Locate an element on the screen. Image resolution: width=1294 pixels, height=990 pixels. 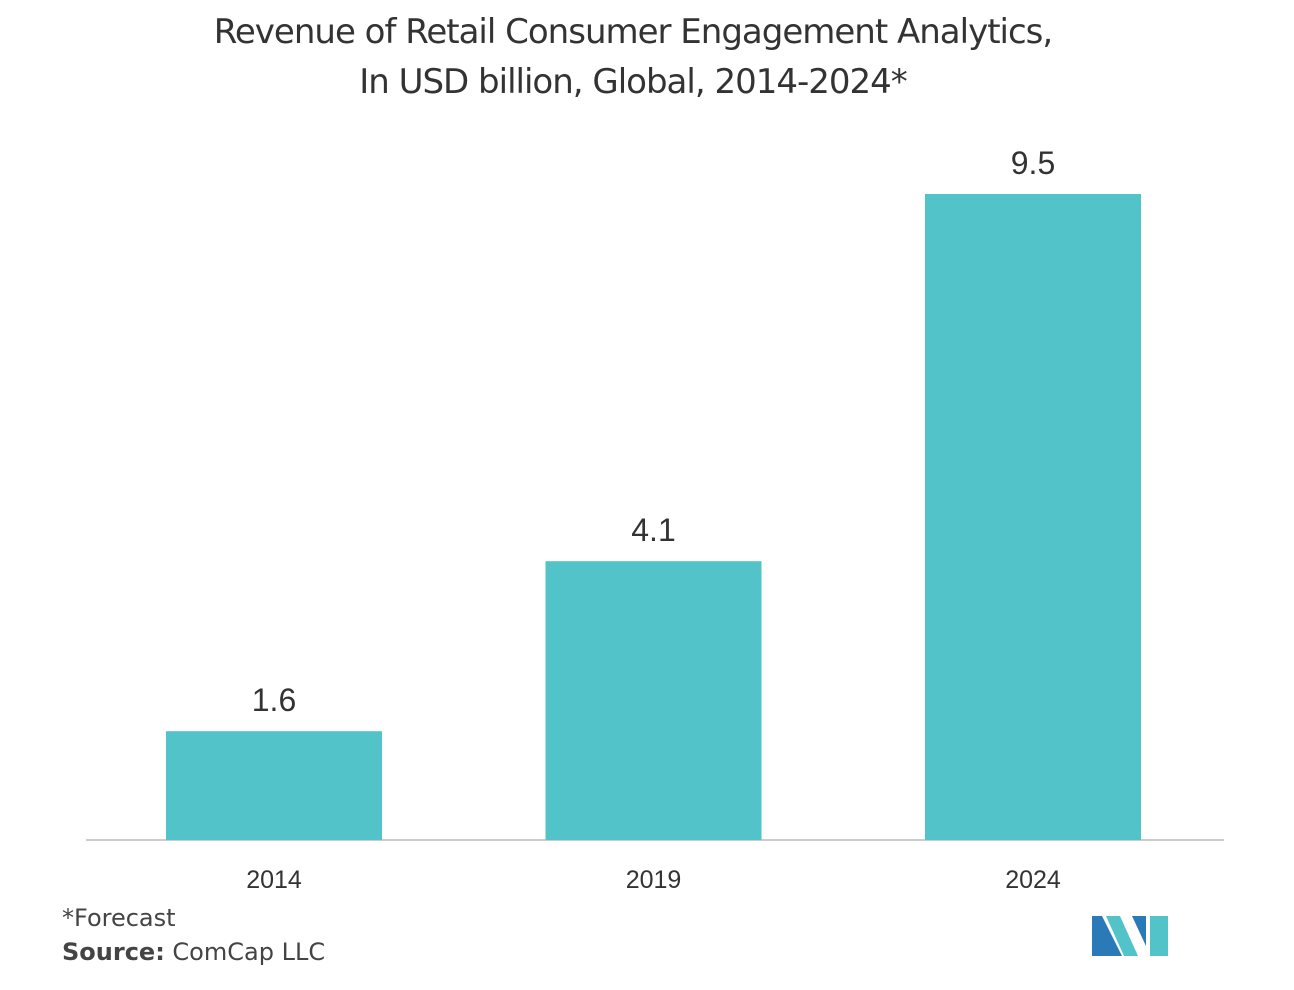
bar-2024 is located at coordinates (1033, 517).